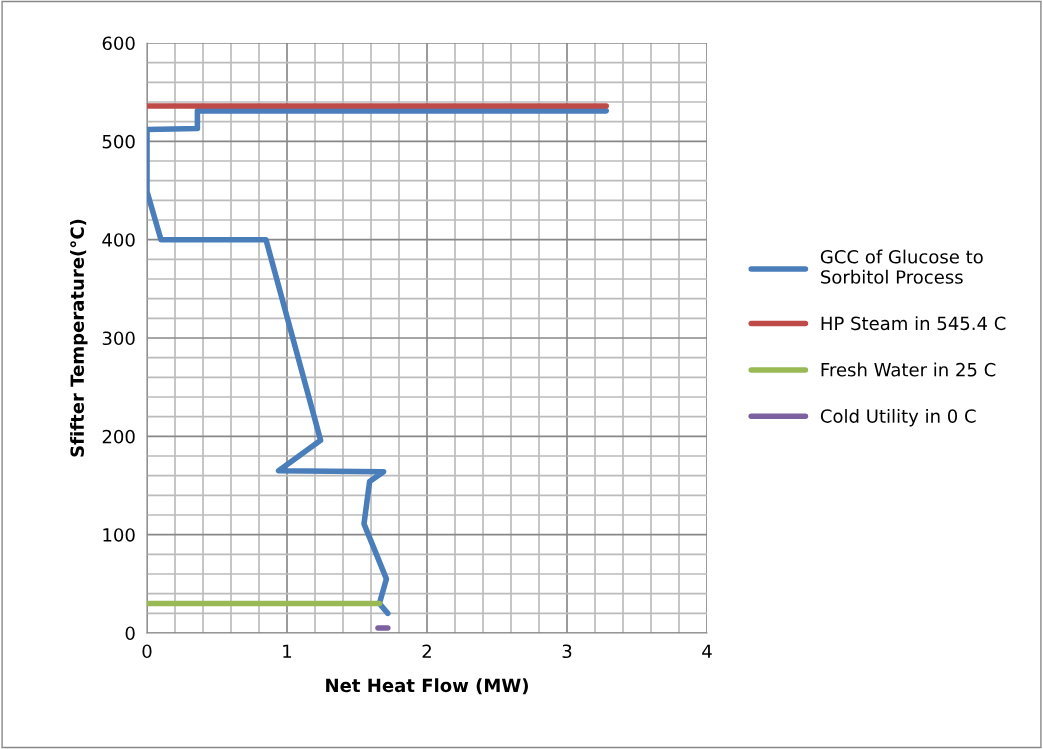  What do you see at coordinates (426, 651) in the screenshot?
I see `x-tick-label: 2` at bounding box center [426, 651].